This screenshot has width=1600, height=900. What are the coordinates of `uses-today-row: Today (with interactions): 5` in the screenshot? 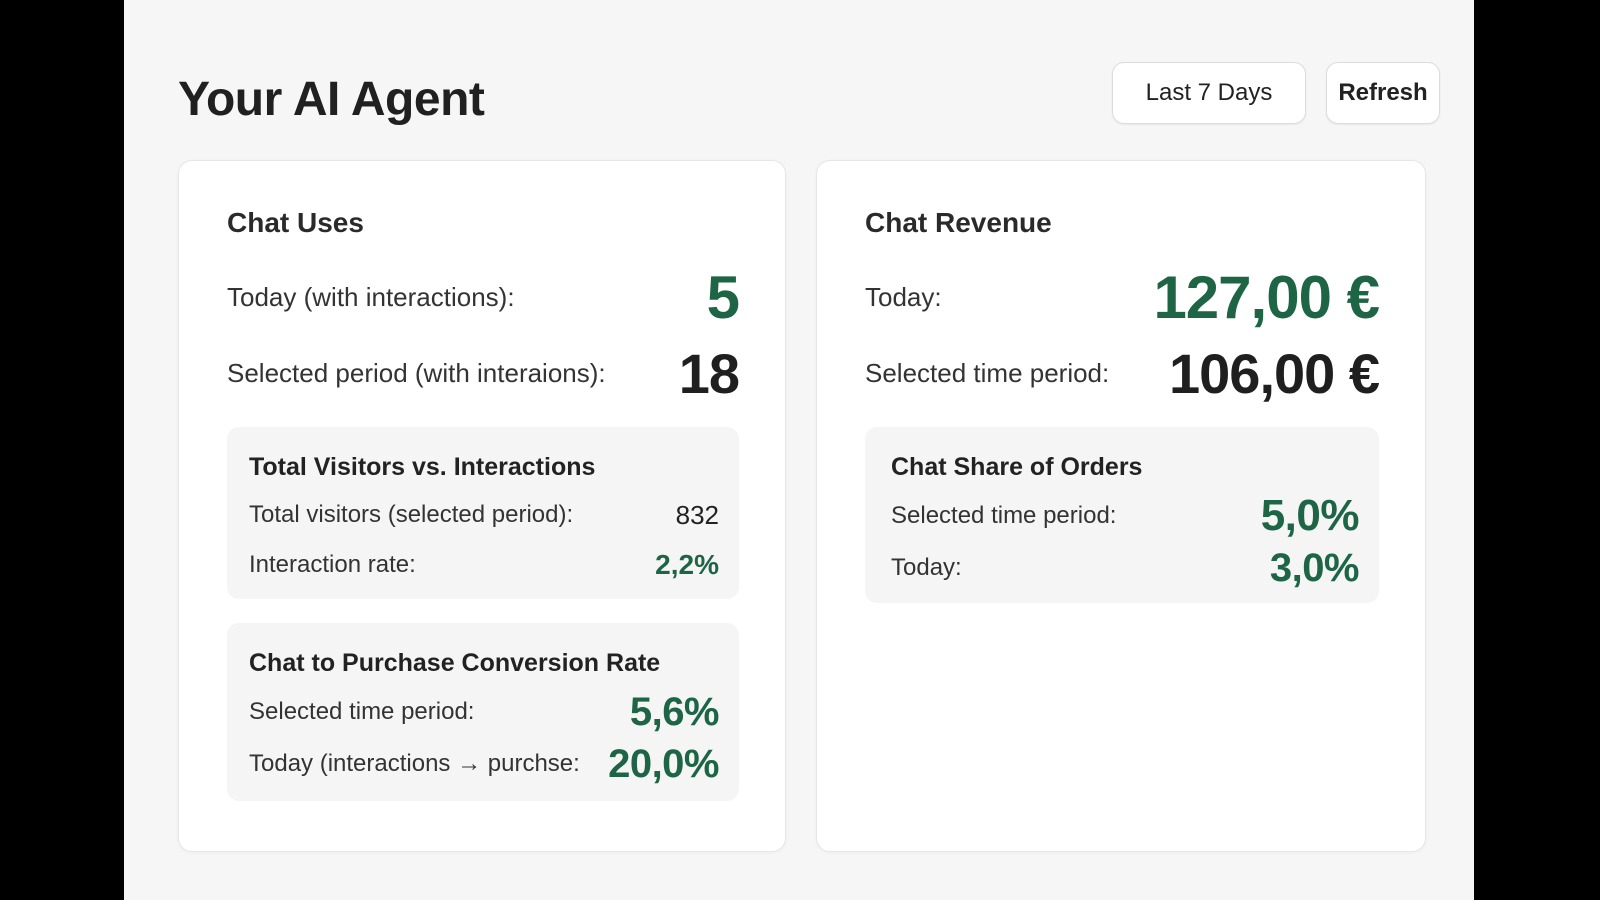 It's located at (483, 297).